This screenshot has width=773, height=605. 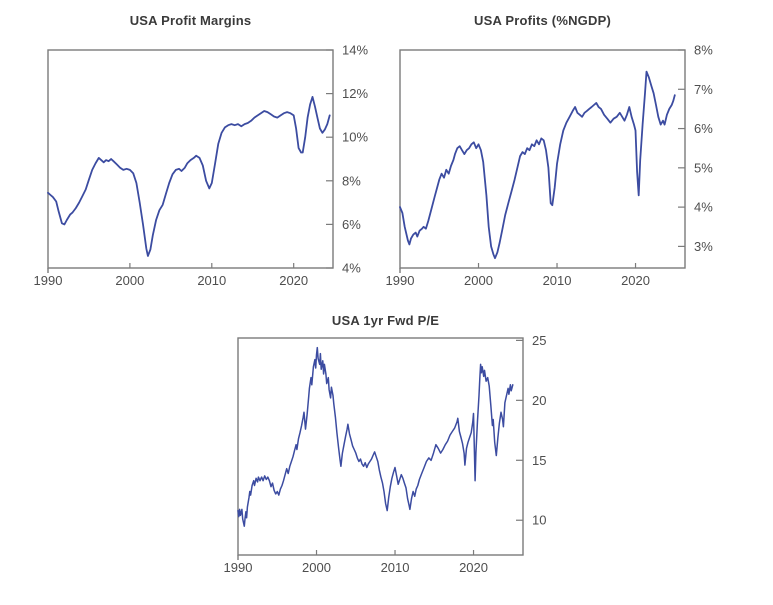 What do you see at coordinates (539, 400) in the screenshot?
I see `y-tick-label: 20` at bounding box center [539, 400].